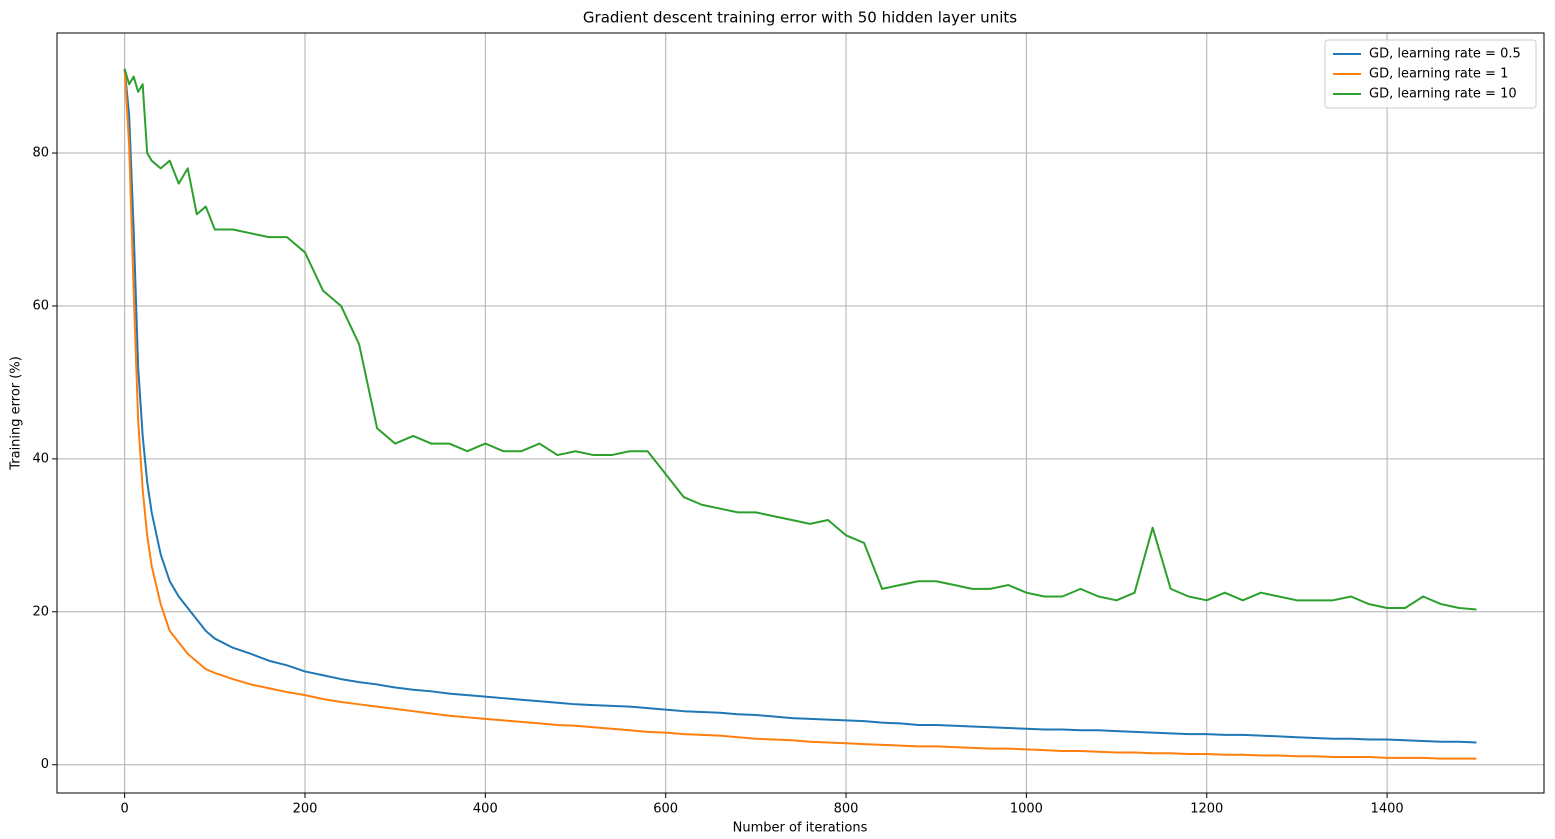  I want to click on y-axis-label: Training error (%), so click(16, 413).